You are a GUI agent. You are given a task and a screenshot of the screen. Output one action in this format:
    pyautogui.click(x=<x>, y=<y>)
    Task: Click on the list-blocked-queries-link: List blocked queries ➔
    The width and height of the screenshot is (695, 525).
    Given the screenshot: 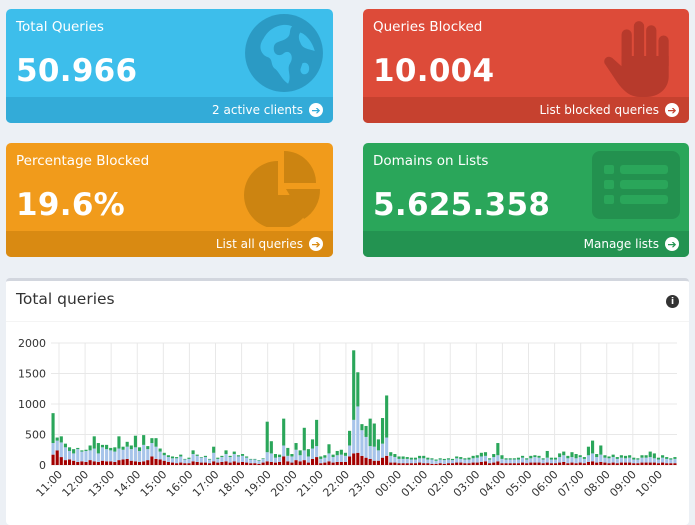 What is the action you would take?
    pyautogui.click(x=526, y=110)
    